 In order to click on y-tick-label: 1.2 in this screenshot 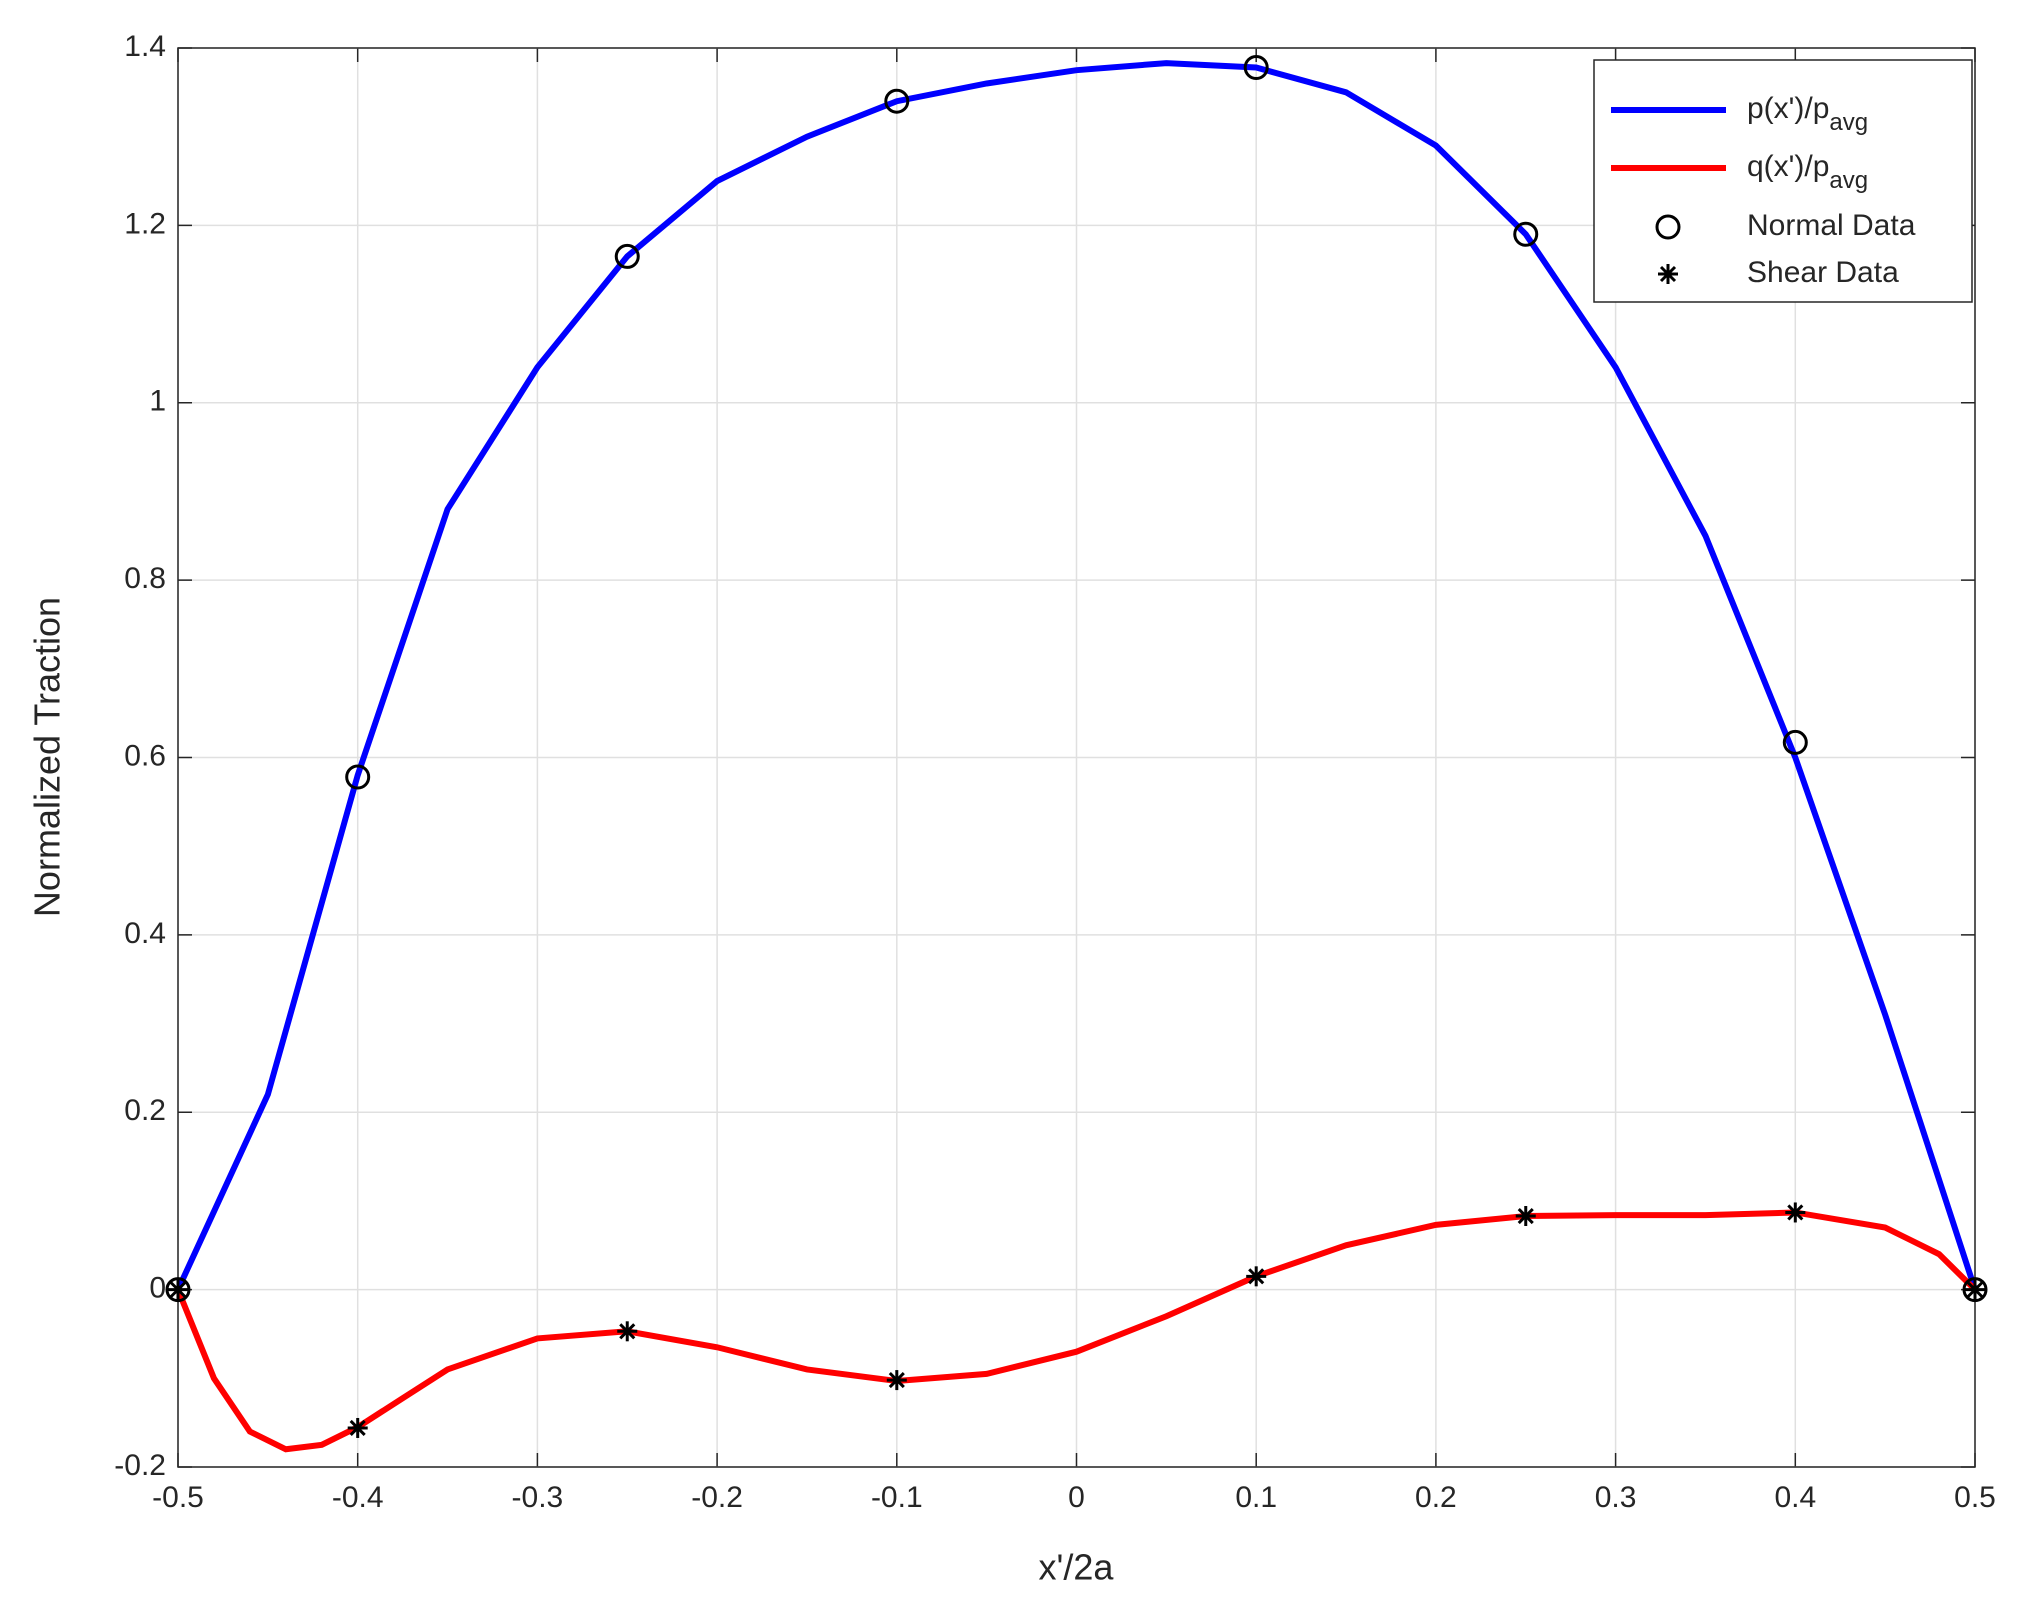, I will do `click(145, 223)`.